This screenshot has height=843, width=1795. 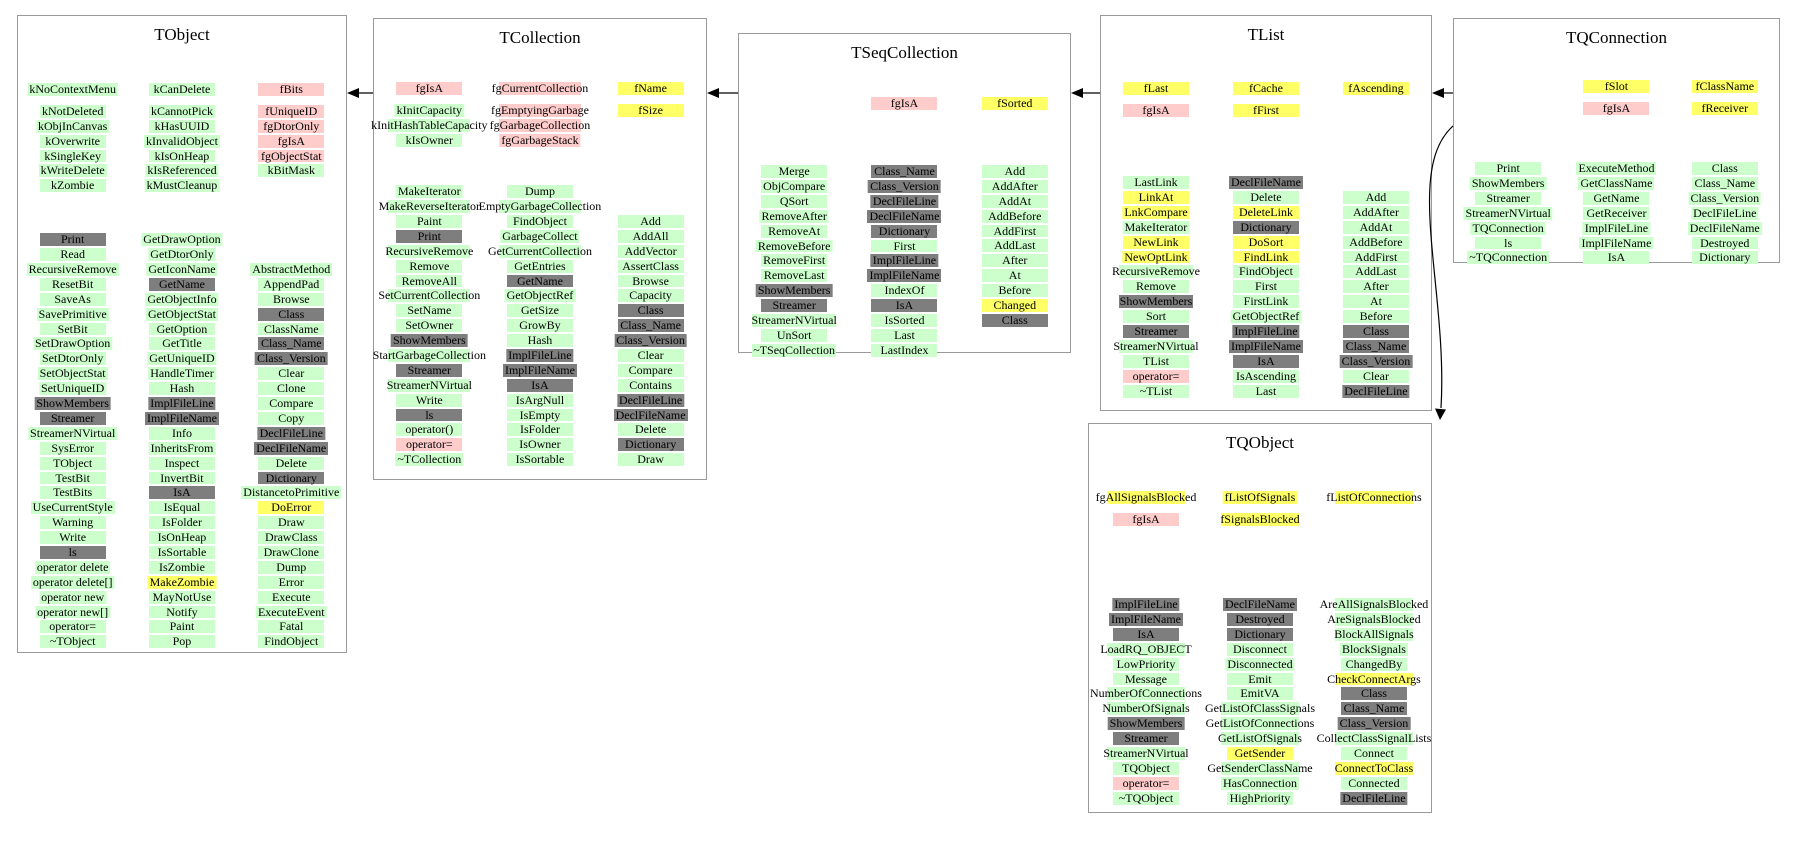 I want to click on method-cell: IsOwner, so click(x=540, y=444).